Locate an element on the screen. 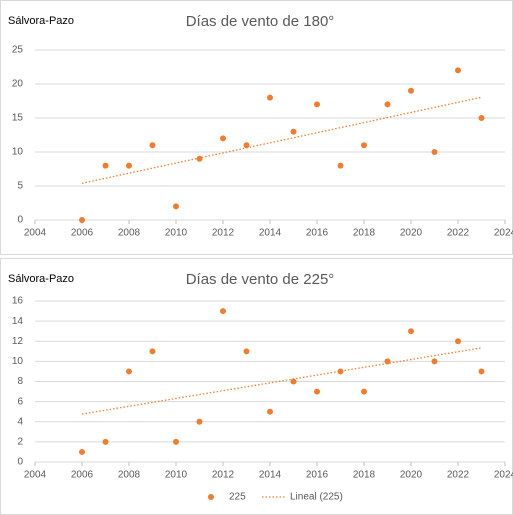 This screenshot has height=515, width=513. y-tick-label: 5 is located at coordinates (20, 186).